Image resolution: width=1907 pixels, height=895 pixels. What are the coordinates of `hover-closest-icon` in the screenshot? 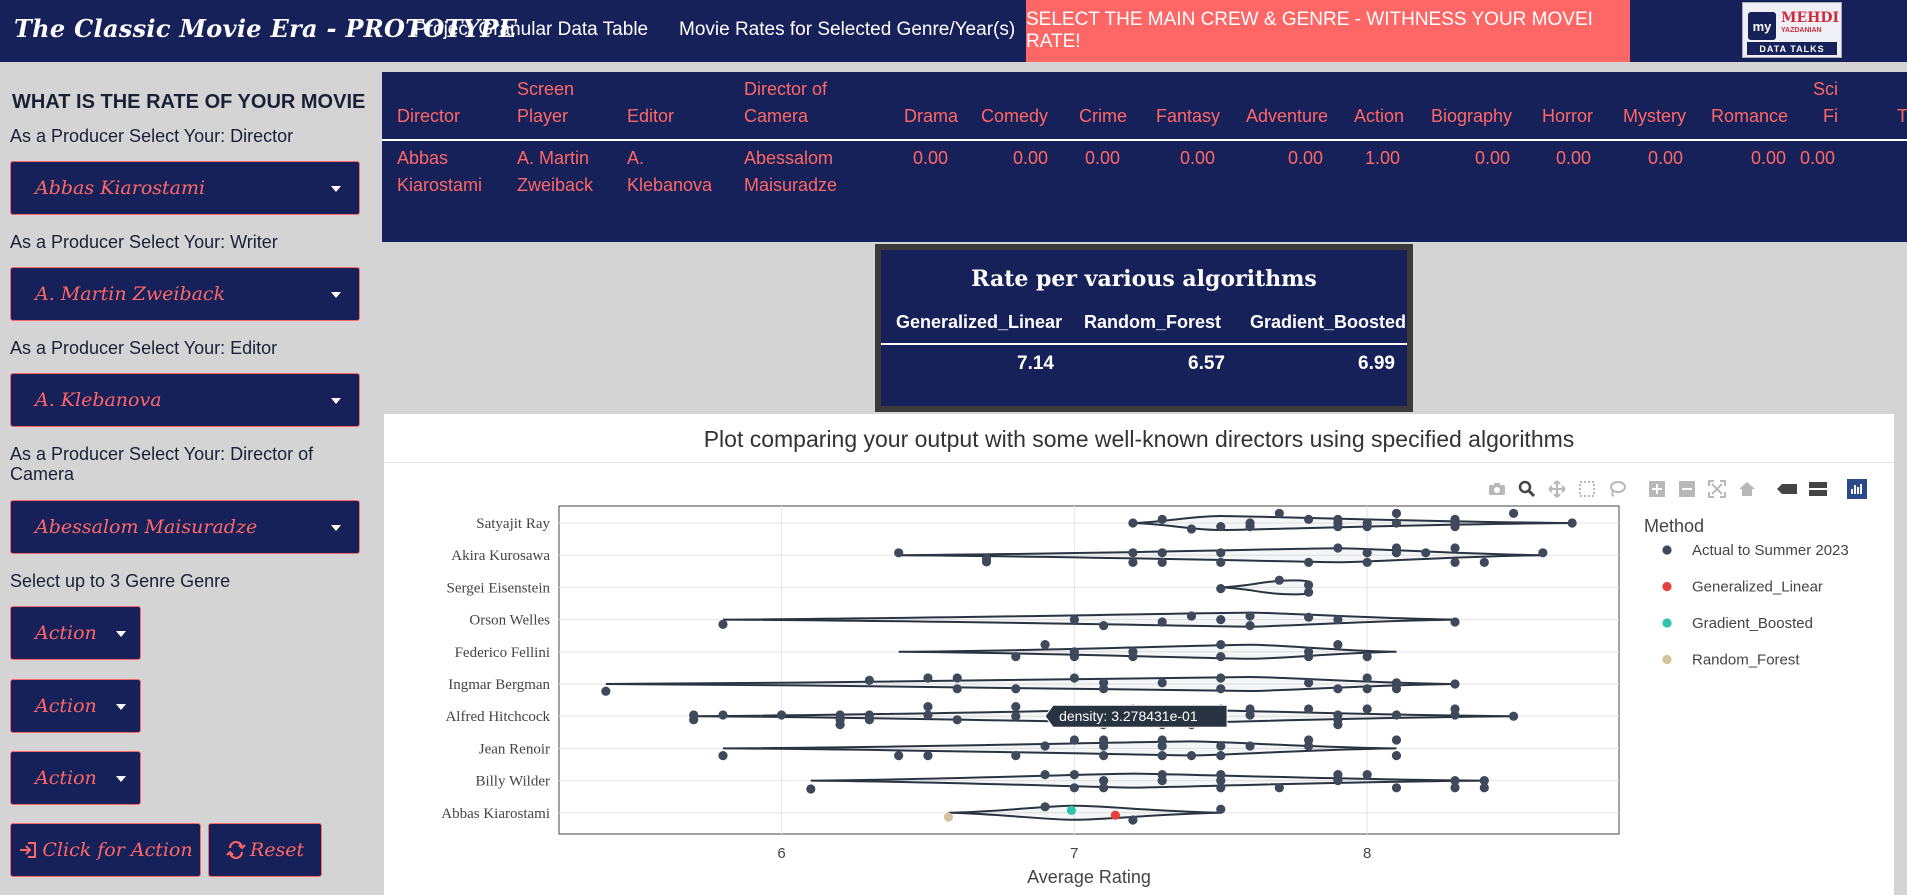 It's located at (1787, 489).